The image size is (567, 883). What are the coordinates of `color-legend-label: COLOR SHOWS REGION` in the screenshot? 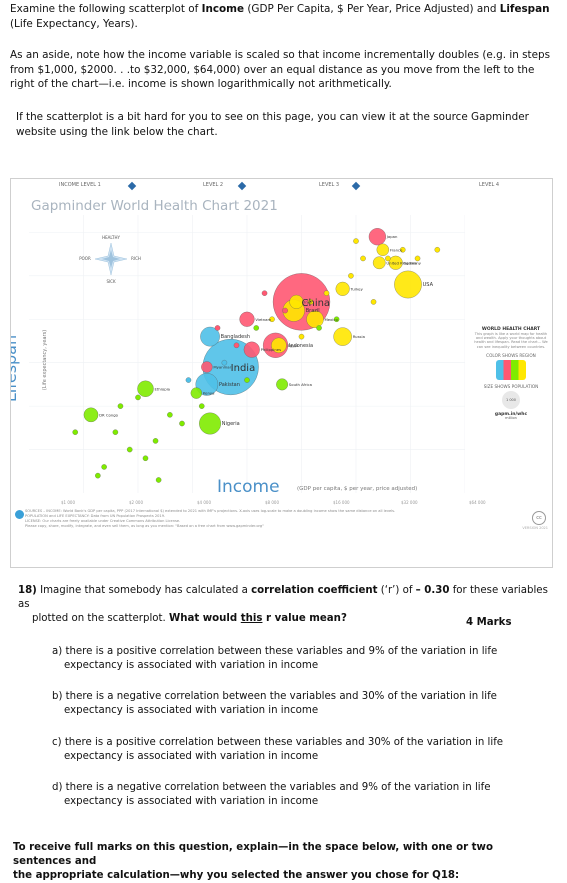 It's located at (511, 355).